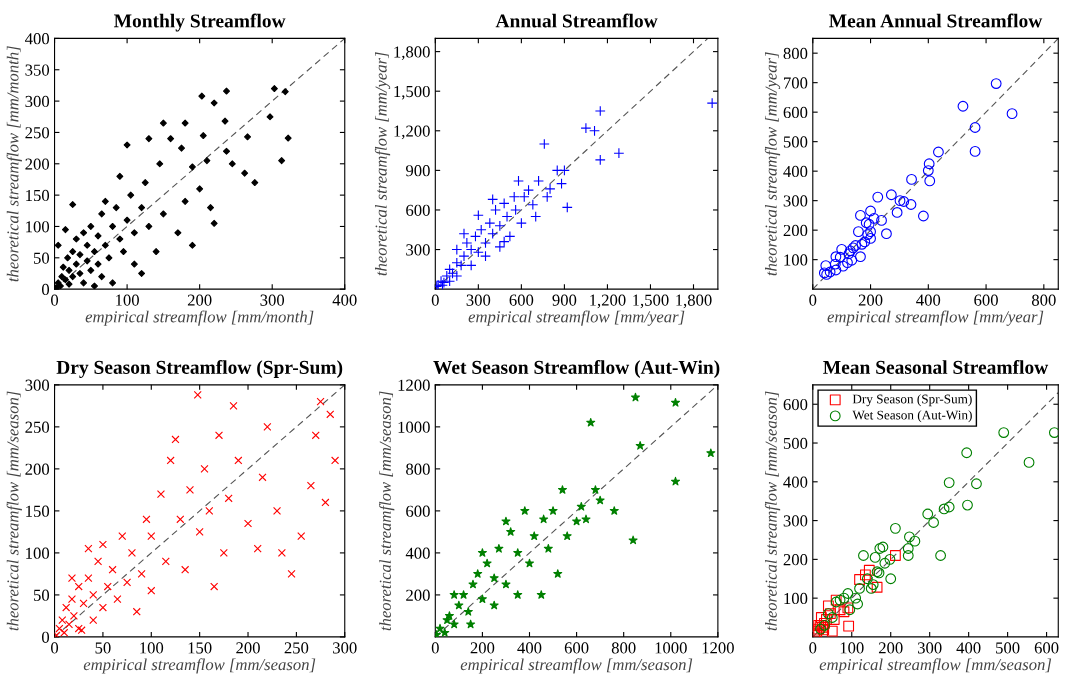  Describe the element at coordinates (671, 648) in the screenshot. I see `x-tick-label: 1000` at that location.